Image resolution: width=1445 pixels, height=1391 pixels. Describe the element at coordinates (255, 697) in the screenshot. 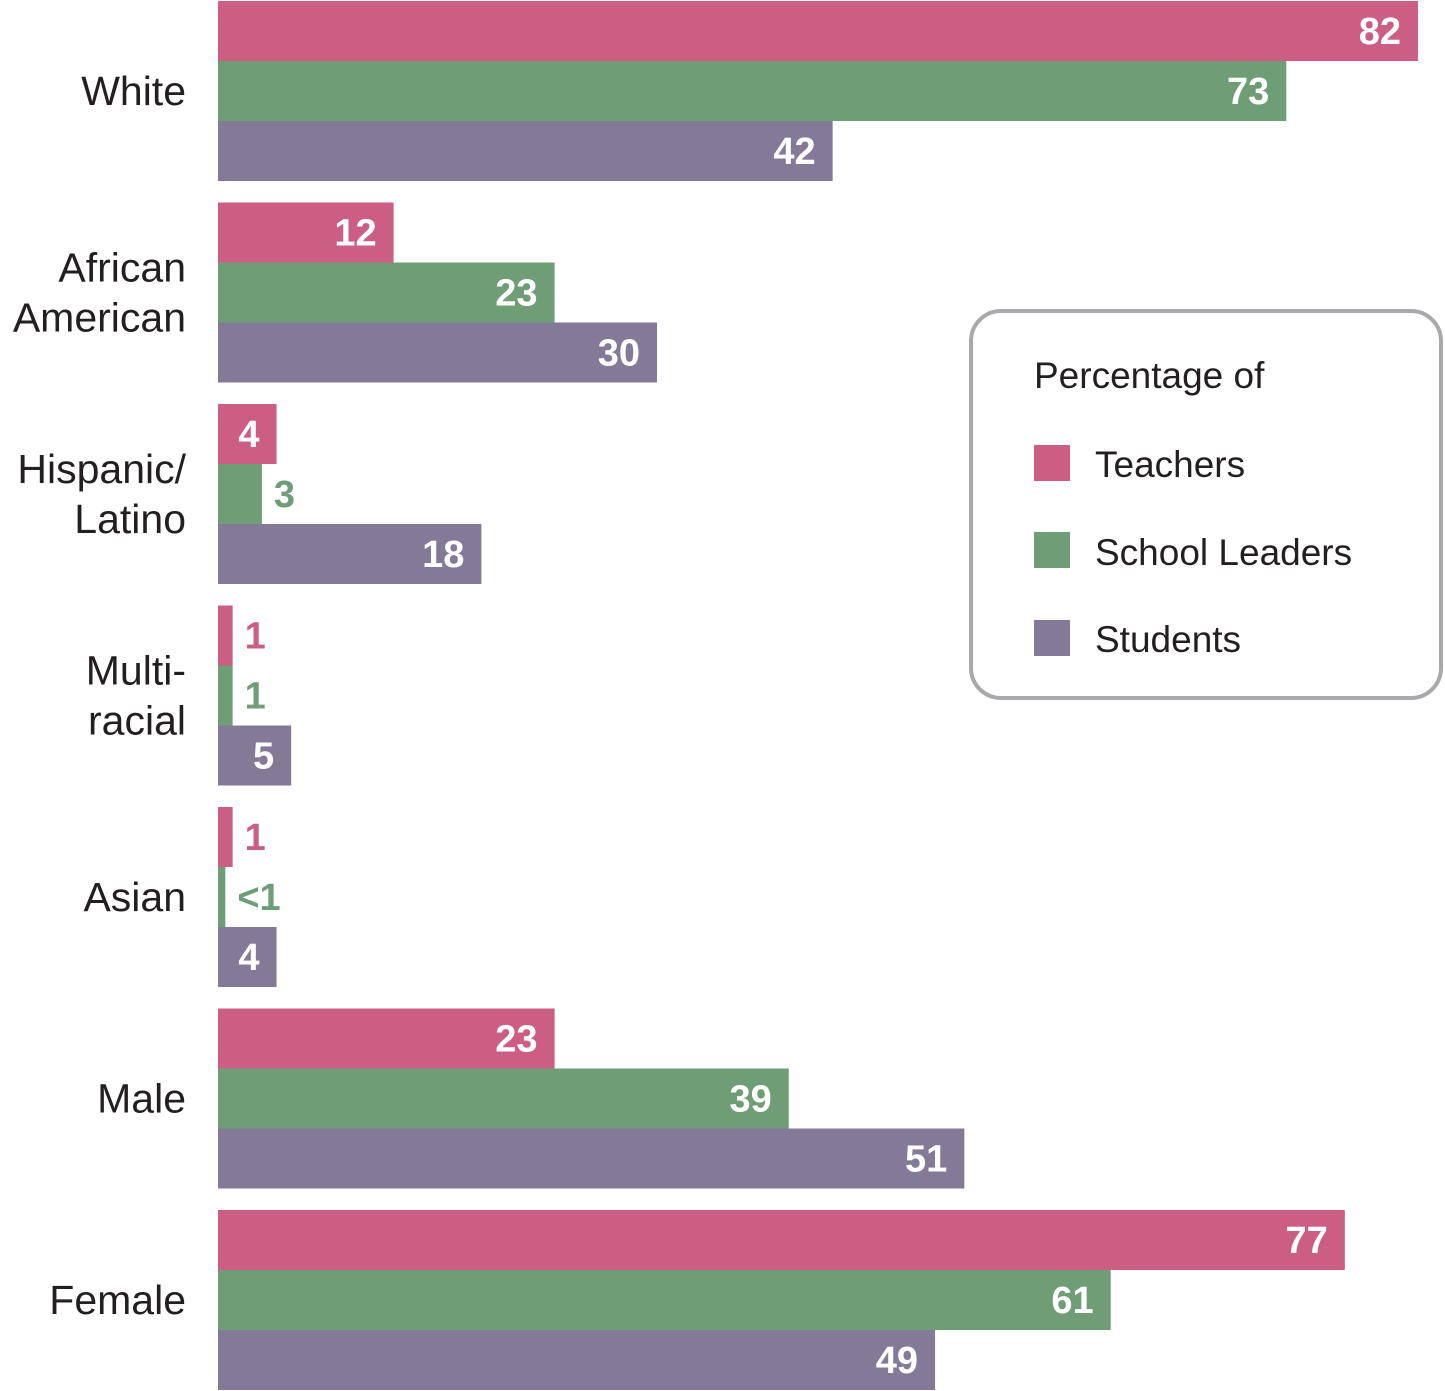

I see `value-label-multi-racial-school-leaders: 1` at that location.